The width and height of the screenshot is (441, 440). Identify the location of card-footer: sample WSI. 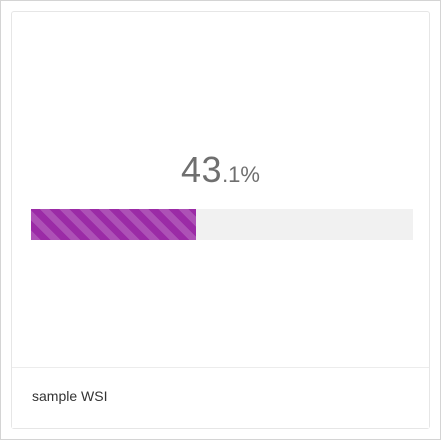
(220, 397).